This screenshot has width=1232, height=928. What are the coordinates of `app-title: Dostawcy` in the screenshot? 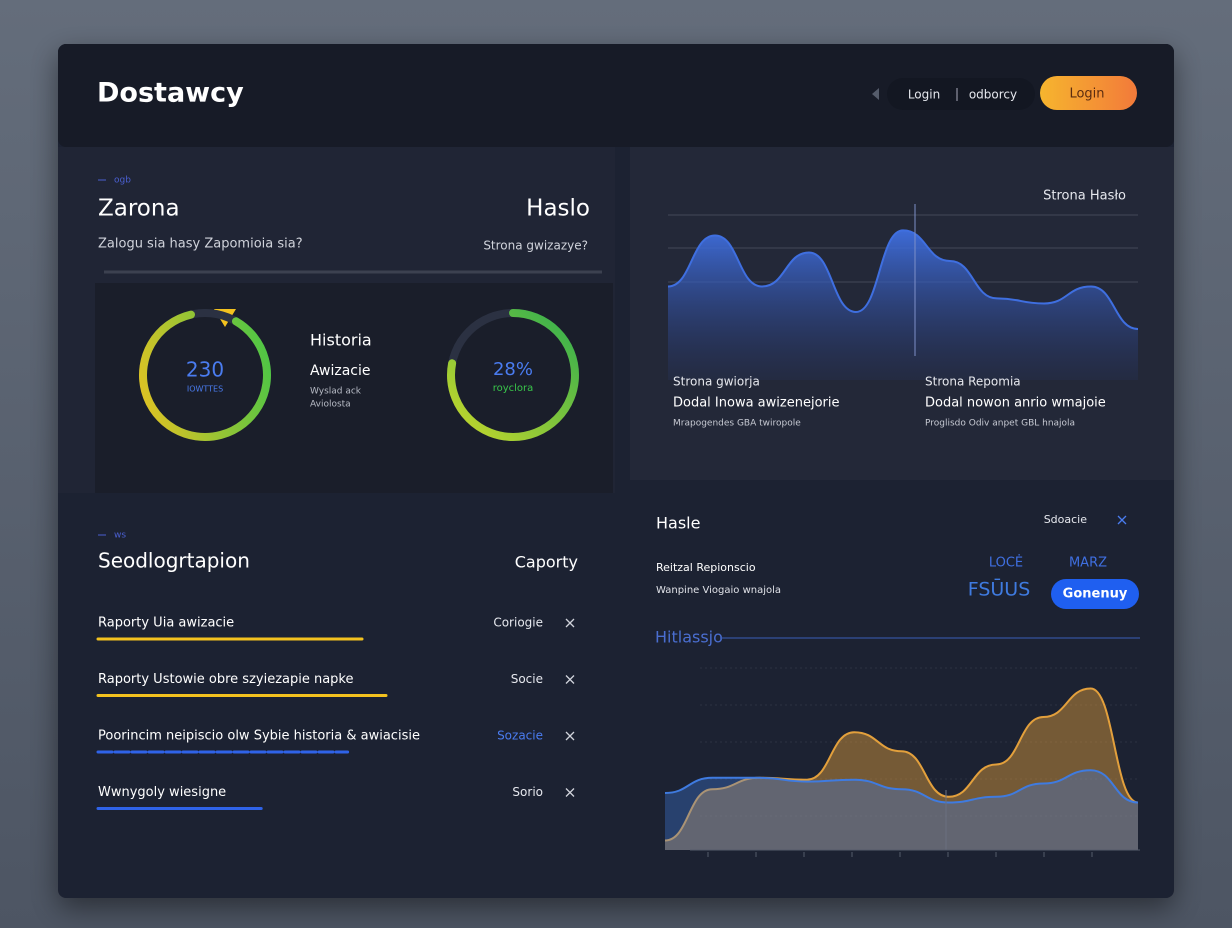 It's located at (170, 93).